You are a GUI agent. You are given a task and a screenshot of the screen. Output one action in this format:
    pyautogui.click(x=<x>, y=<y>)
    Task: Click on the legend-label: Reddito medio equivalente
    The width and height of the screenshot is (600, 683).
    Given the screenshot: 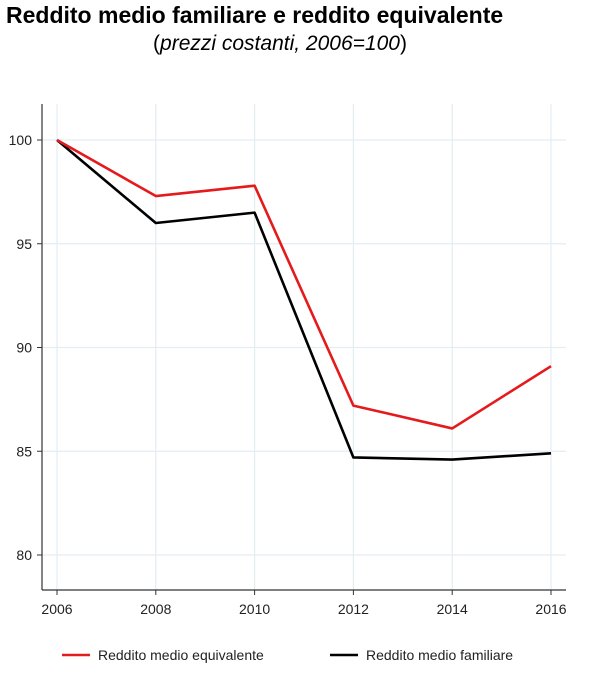 What is the action you would take?
    pyautogui.click(x=181, y=655)
    